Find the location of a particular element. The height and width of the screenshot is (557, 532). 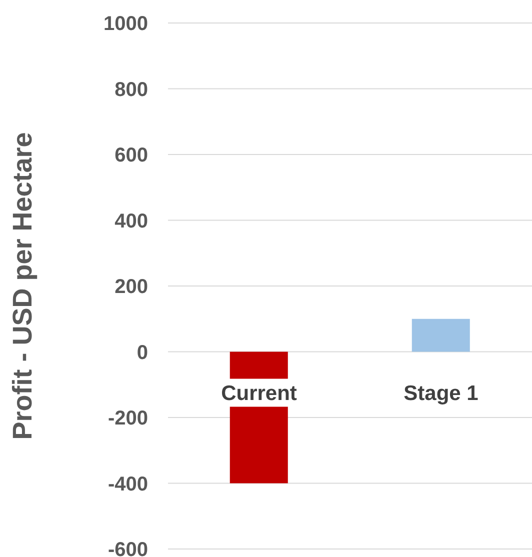

y-tick-label: -200 is located at coordinates (128, 419).